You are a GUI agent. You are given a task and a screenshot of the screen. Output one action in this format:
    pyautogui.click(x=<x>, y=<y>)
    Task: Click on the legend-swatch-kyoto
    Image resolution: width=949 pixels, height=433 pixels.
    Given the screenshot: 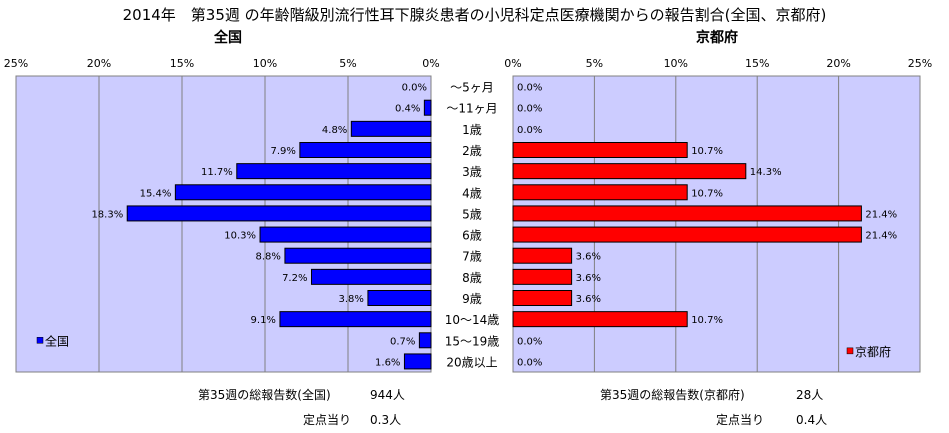 What is the action you would take?
    pyautogui.click(x=850, y=351)
    